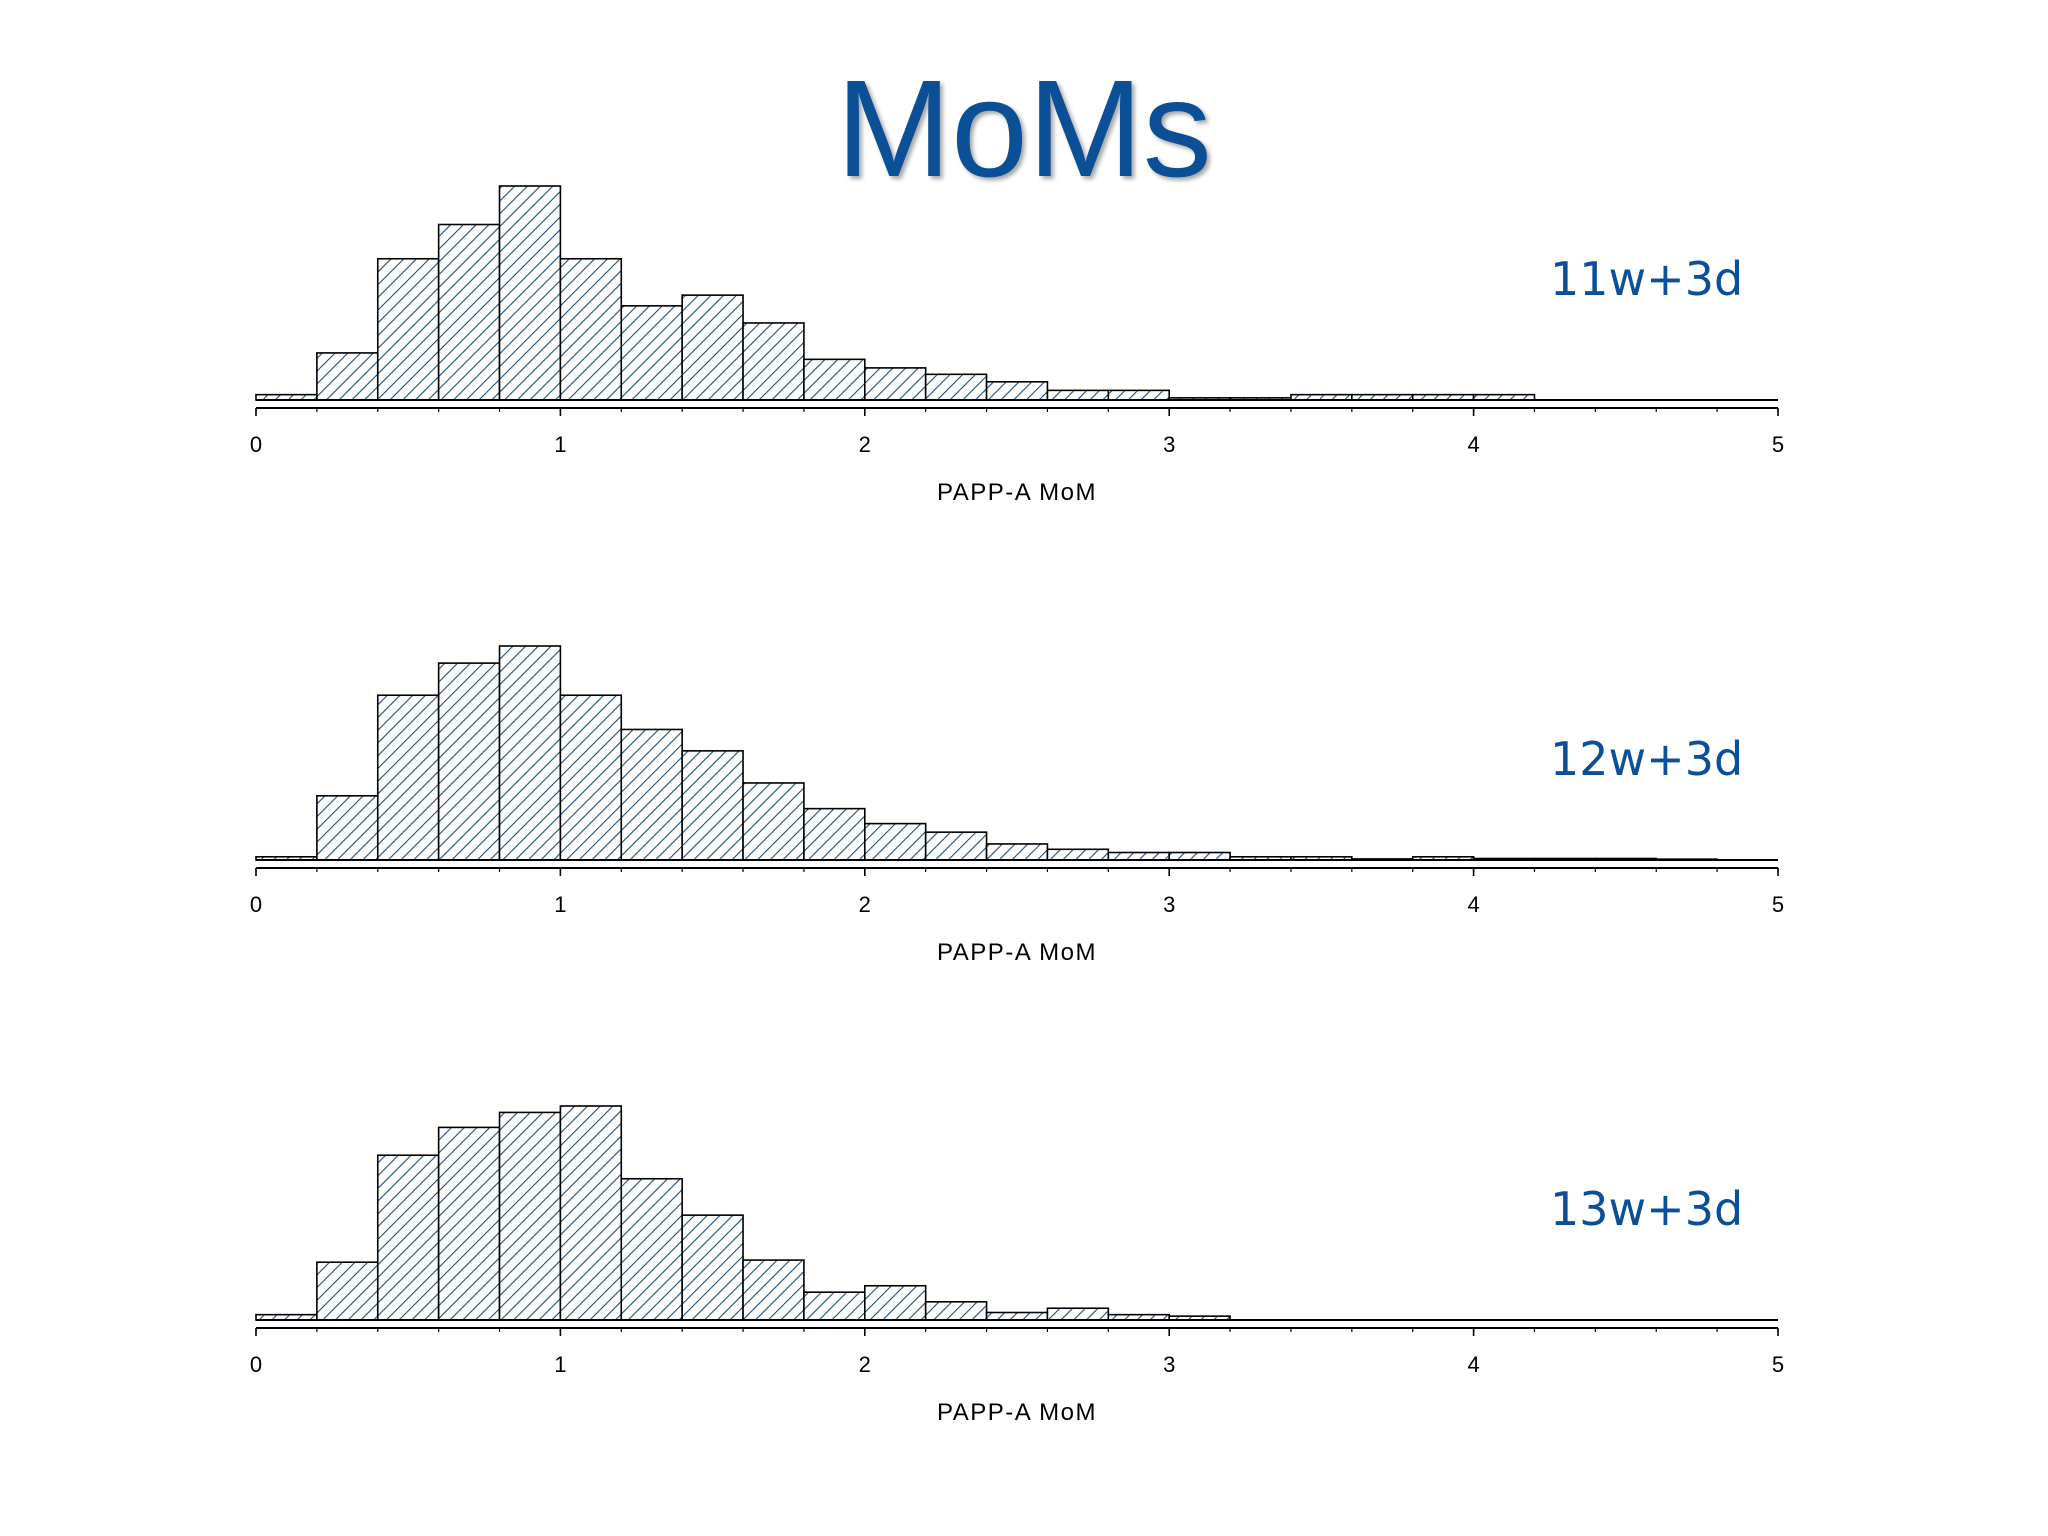 Image resolution: width=2048 pixels, height=1536 pixels. What do you see at coordinates (1024, 129) in the screenshot?
I see `slide-title: MoMs` at bounding box center [1024, 129].